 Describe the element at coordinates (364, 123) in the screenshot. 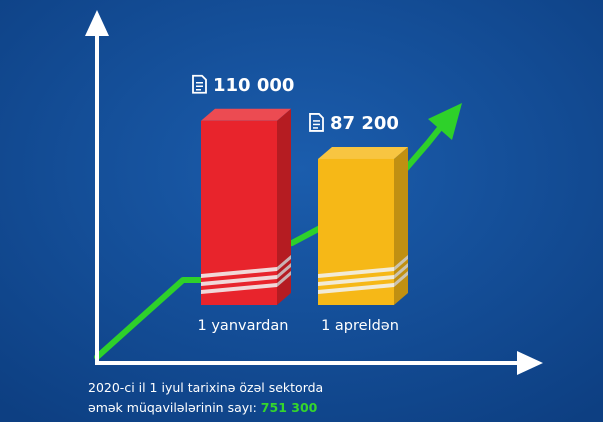

I see `value-label-text: 87 200` at that location.